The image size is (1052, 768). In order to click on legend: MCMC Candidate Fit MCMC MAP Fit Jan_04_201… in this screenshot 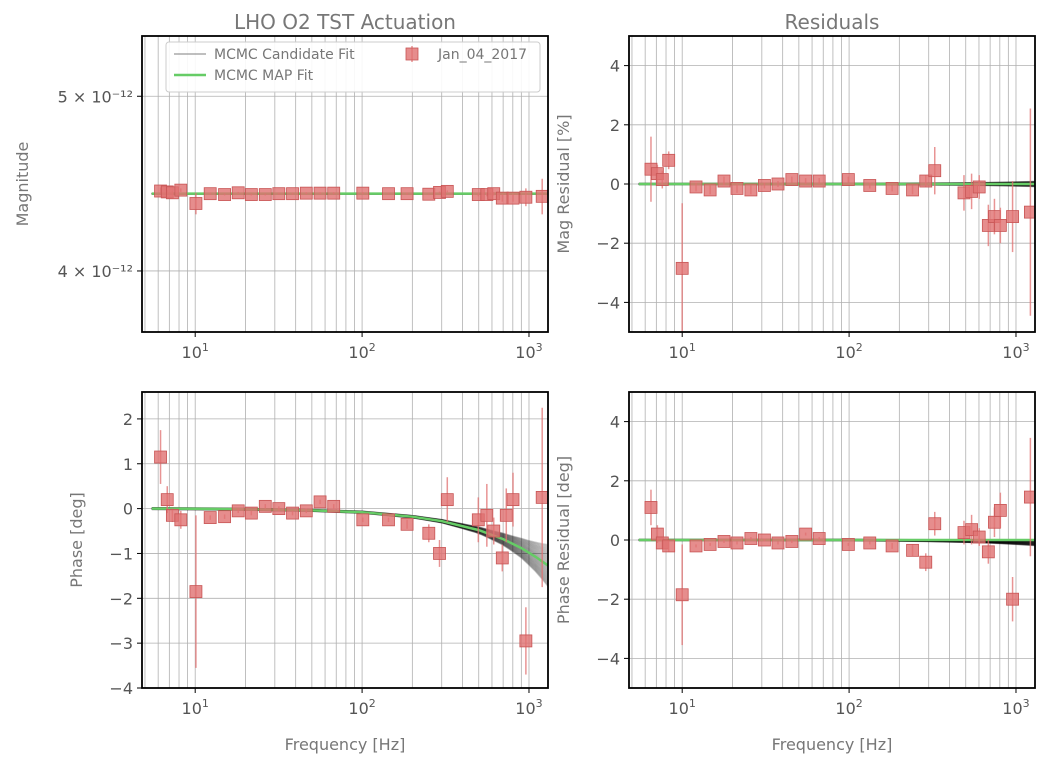, I will do `click(353, 67)`.